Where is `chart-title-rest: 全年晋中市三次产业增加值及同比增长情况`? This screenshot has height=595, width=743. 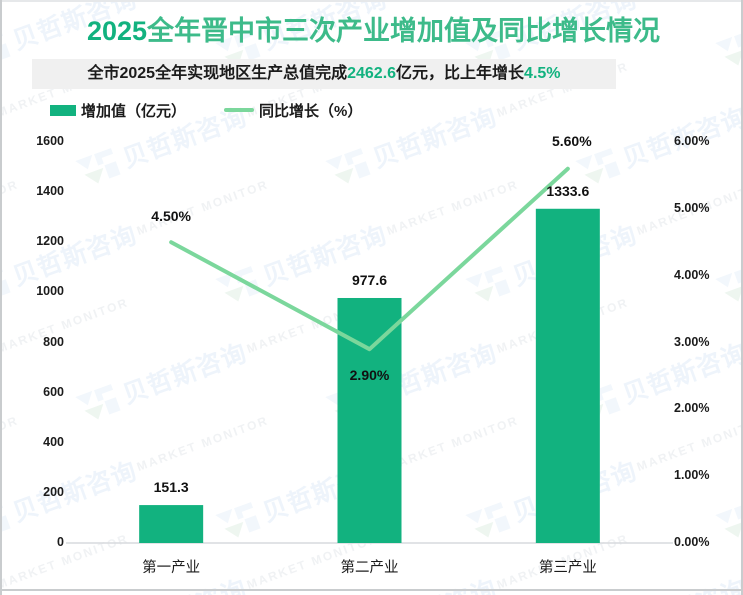 chart-title-rest: 全年晋中市三次产业增加值及同比增长情况 is located at coordinates (404, 31).